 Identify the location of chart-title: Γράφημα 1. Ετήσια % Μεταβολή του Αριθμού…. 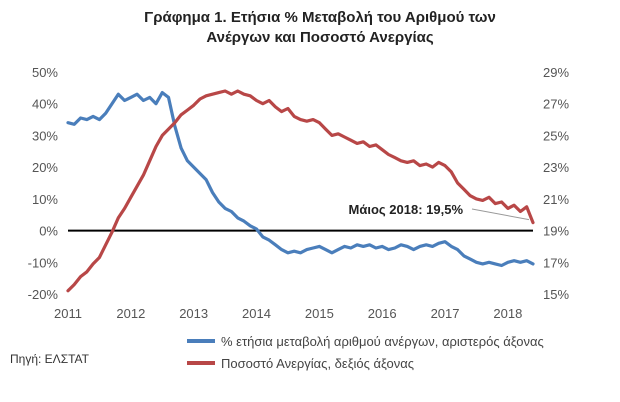
(320, 28).